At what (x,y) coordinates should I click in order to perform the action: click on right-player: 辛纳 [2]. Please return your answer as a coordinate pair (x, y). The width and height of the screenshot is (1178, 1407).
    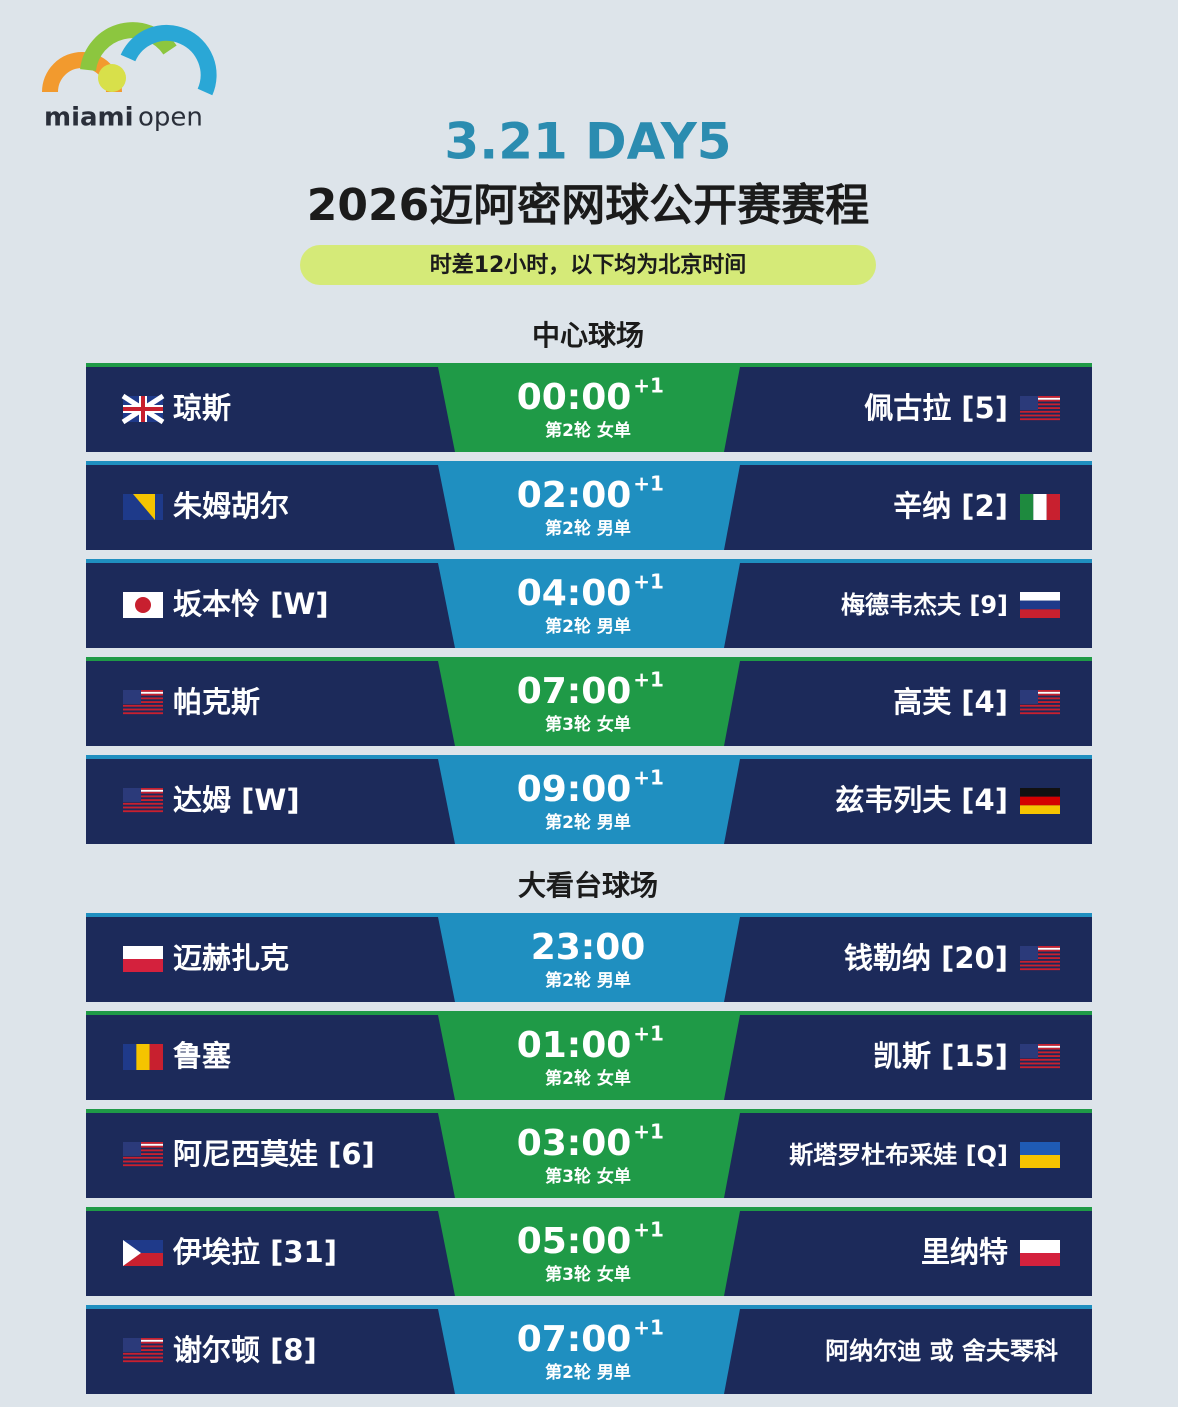
    Looking at the image, I should click on (950, 506).